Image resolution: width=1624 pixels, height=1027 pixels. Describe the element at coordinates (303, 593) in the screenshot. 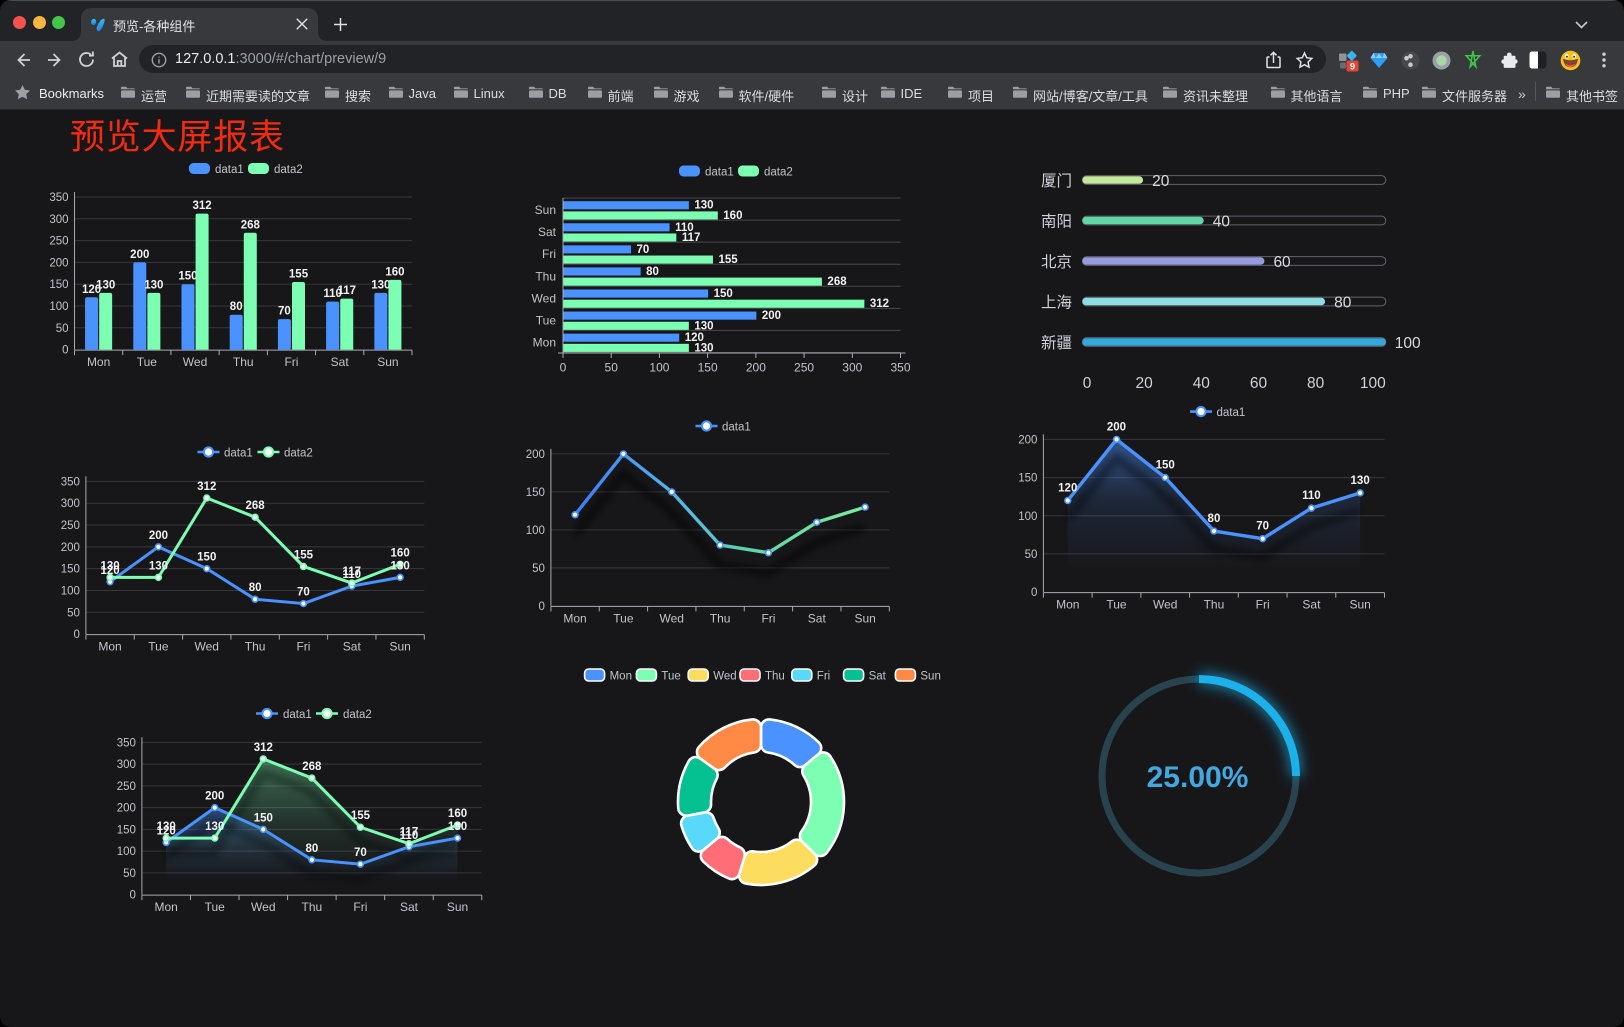

I see `svg-text: 70` at that location.